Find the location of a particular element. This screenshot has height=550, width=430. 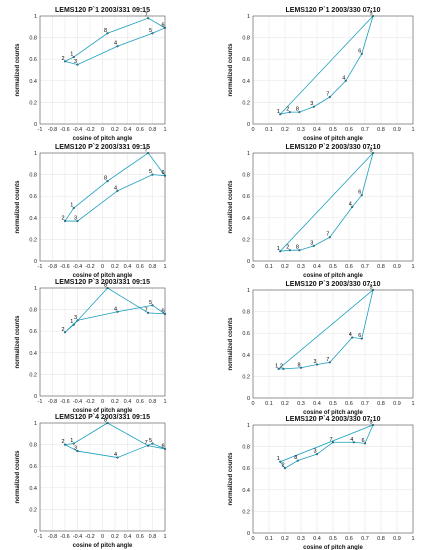

x-axis-label: cosine of pitch angle is located at coordinates (333, 547).